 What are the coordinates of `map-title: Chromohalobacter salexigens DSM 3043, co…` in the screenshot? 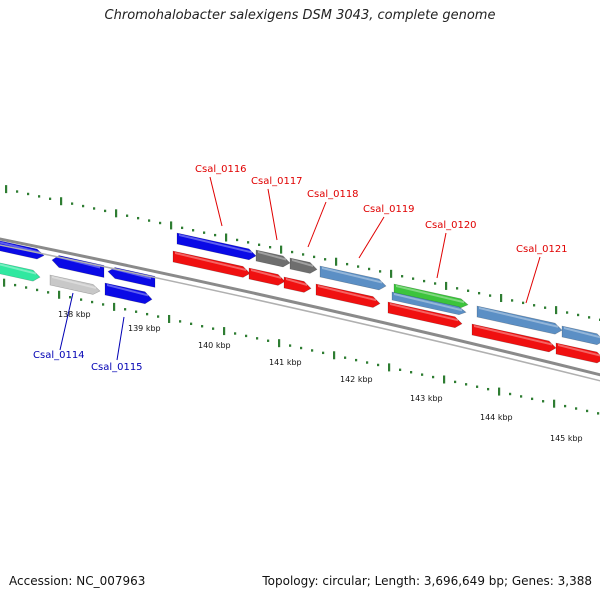 It's located at (300, 15).